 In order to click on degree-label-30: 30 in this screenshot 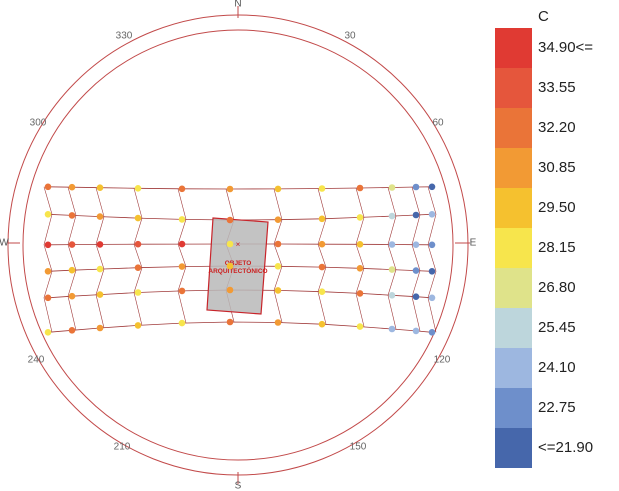, I will do `click(350, 36)`.